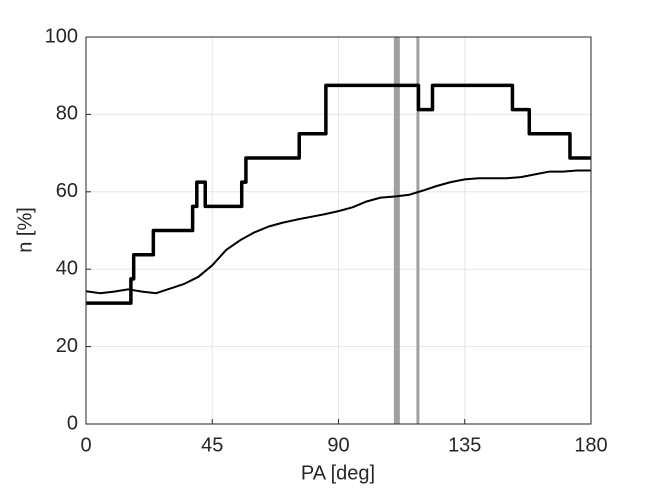 The width and height of the screenshot is (654, 496). I want to click on y-tick-label: 80, so click(67, 114).